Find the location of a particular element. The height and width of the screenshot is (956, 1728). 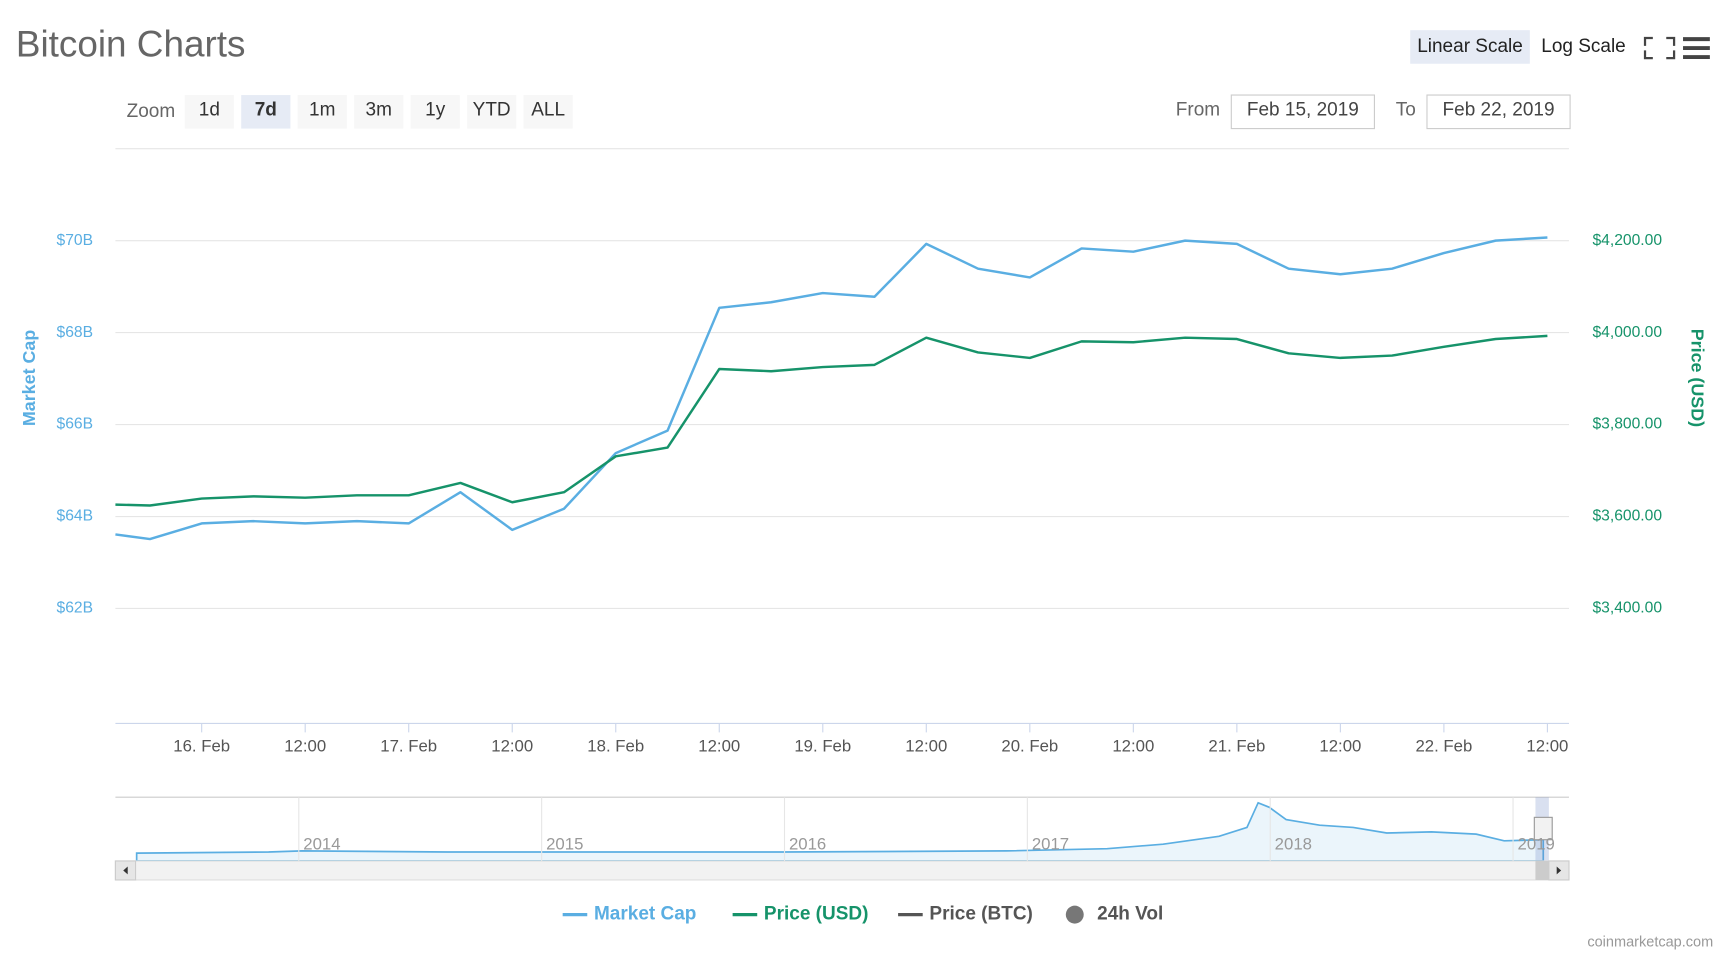

date-range: From Feb 15, 2019 To Feb 22, 2019 is located at coordinates (1373, 112).